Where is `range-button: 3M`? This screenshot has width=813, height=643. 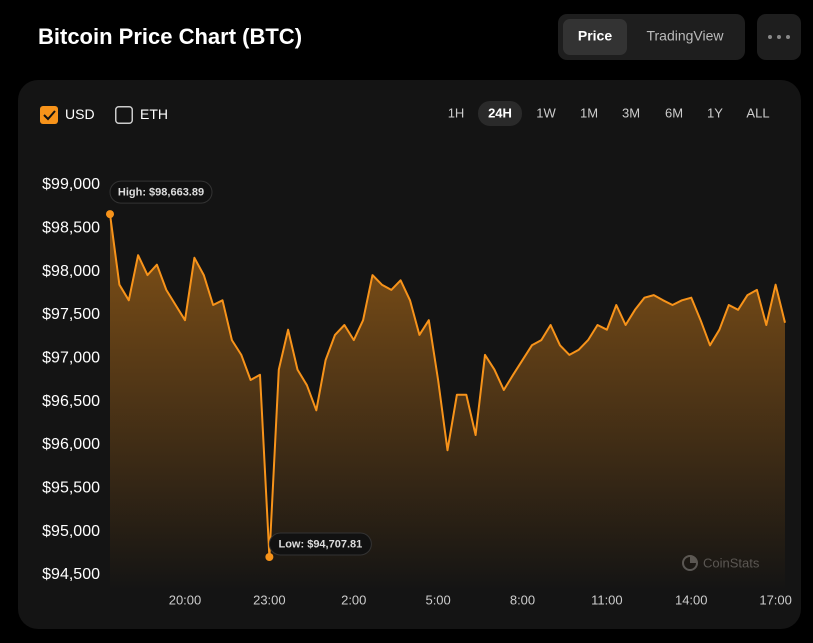 range-button: 3M is located at coordinates (631, 112).